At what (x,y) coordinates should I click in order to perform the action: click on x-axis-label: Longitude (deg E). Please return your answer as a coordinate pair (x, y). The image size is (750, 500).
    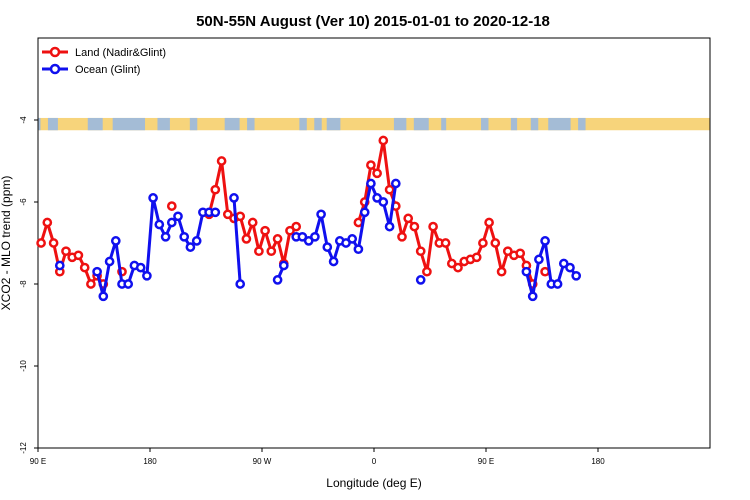
    Looking at the image, I should click on (373, 483).